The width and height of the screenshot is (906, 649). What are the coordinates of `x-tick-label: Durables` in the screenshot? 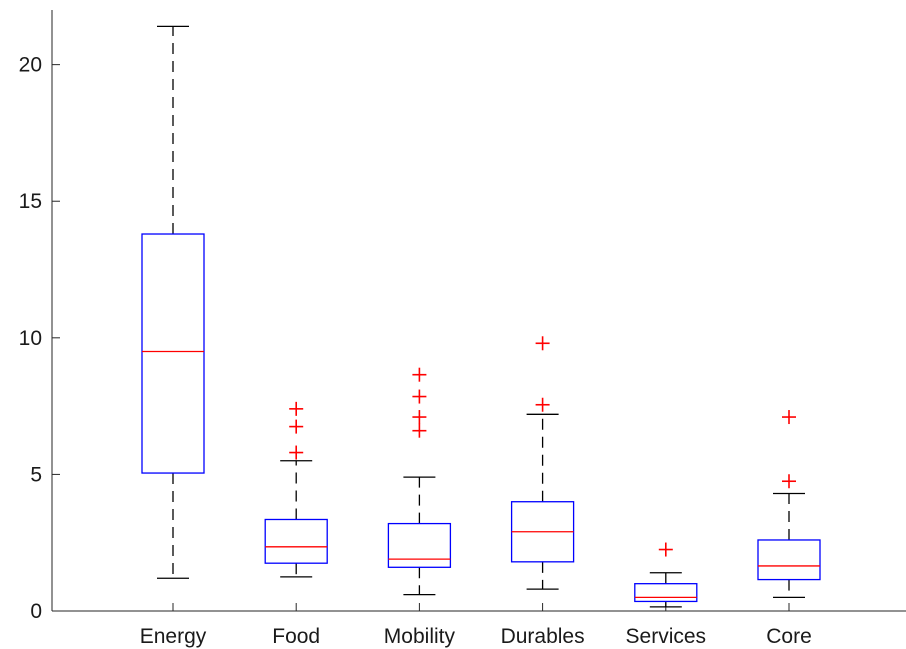 It's located at (543, 636).